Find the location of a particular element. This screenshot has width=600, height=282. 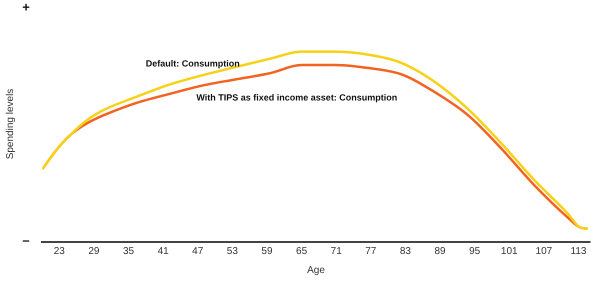

x-tick-label: 71 is located at coordinates (336, 251).